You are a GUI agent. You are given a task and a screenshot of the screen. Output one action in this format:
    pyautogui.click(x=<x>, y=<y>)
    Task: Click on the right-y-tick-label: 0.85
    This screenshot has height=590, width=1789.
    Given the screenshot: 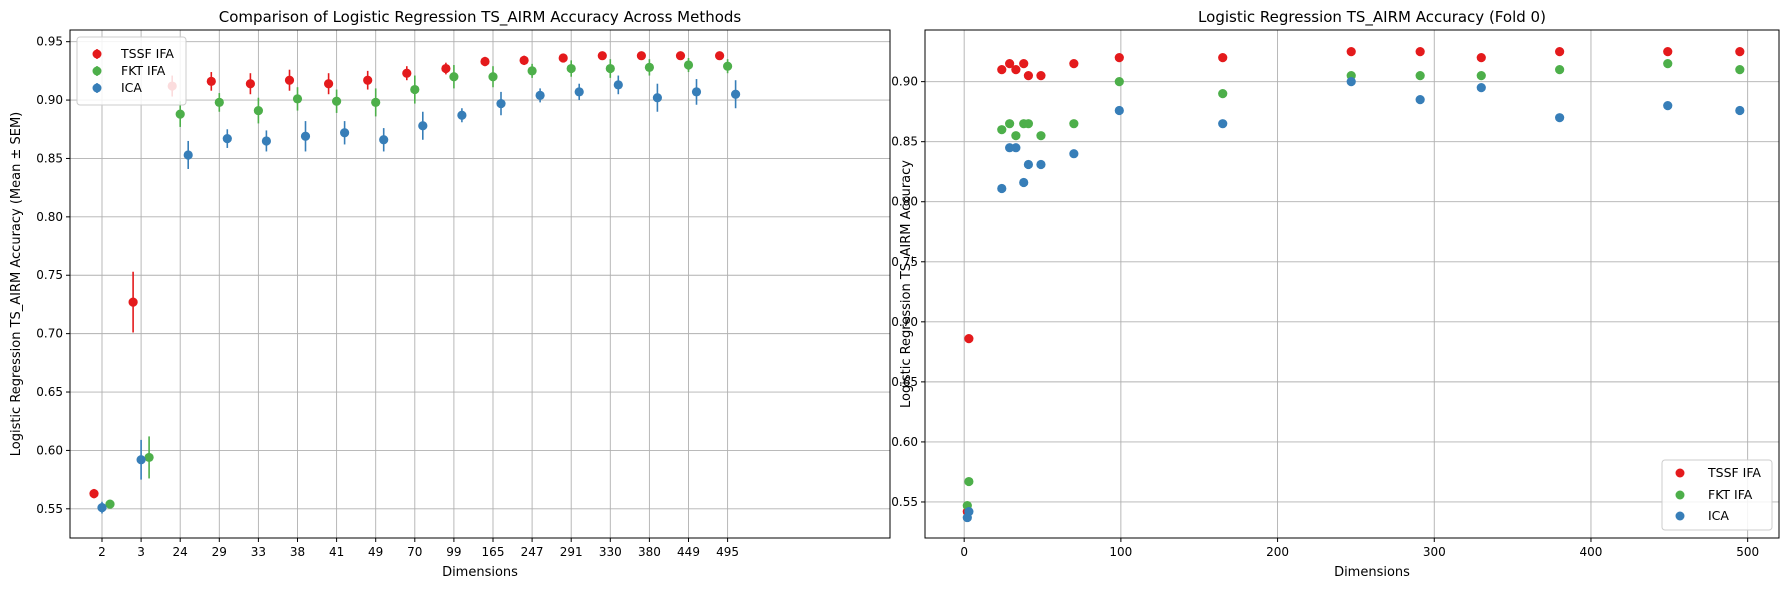 What is the action you would take?
    pyautogui.click(x=904, y=142)
    